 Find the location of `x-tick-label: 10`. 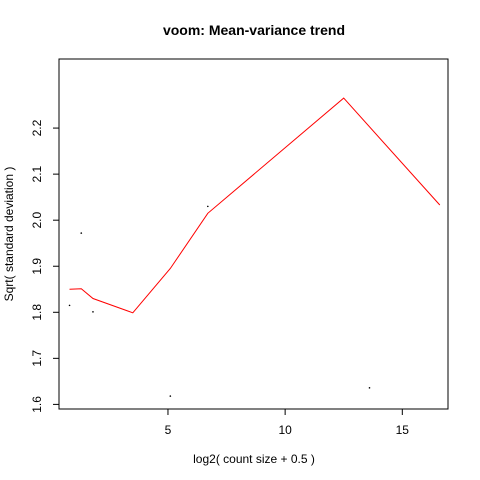

x-tick-label: 10 is located at coordinates (285, 430).